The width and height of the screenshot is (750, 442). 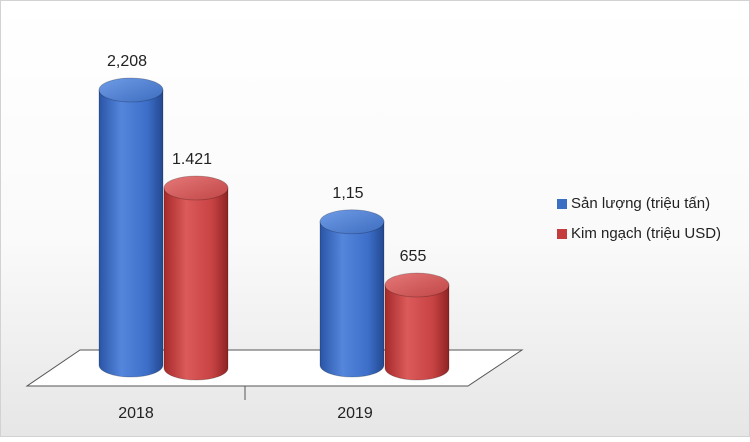 I want to click on x-tick-label-2019: 2019, so click(x=355, y=413).